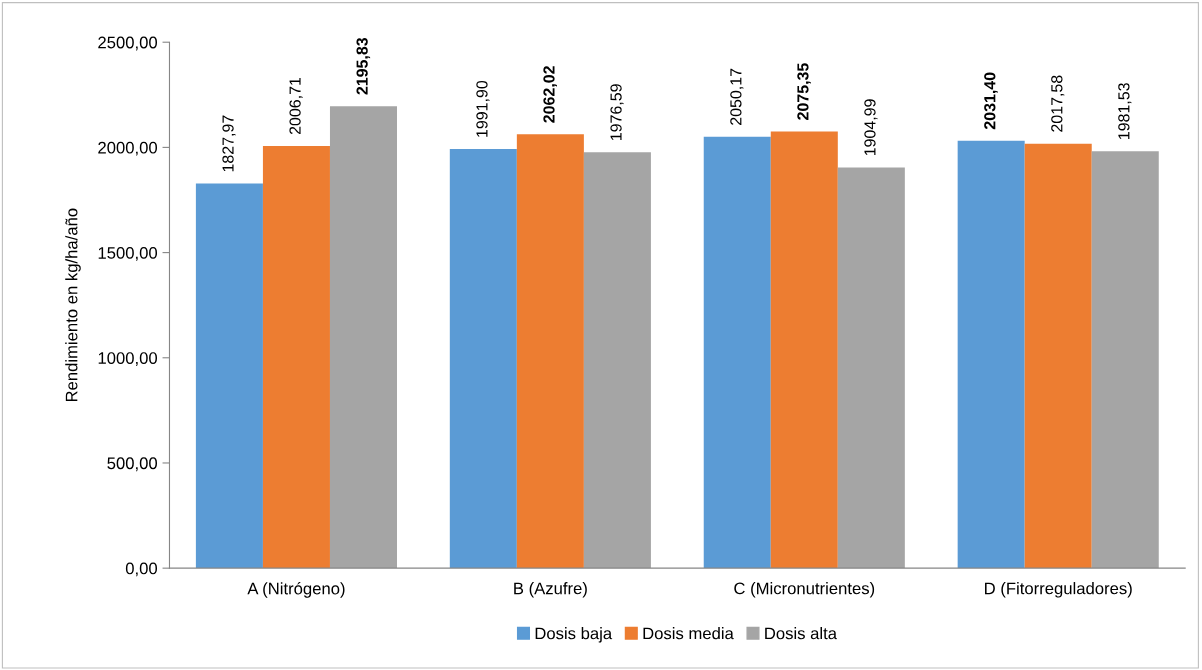 This screenshot has width=1202, height=670. Describe the element at coordinates (1058, 103) in the screenshot. I see `data-label: 2017,58` at that location.